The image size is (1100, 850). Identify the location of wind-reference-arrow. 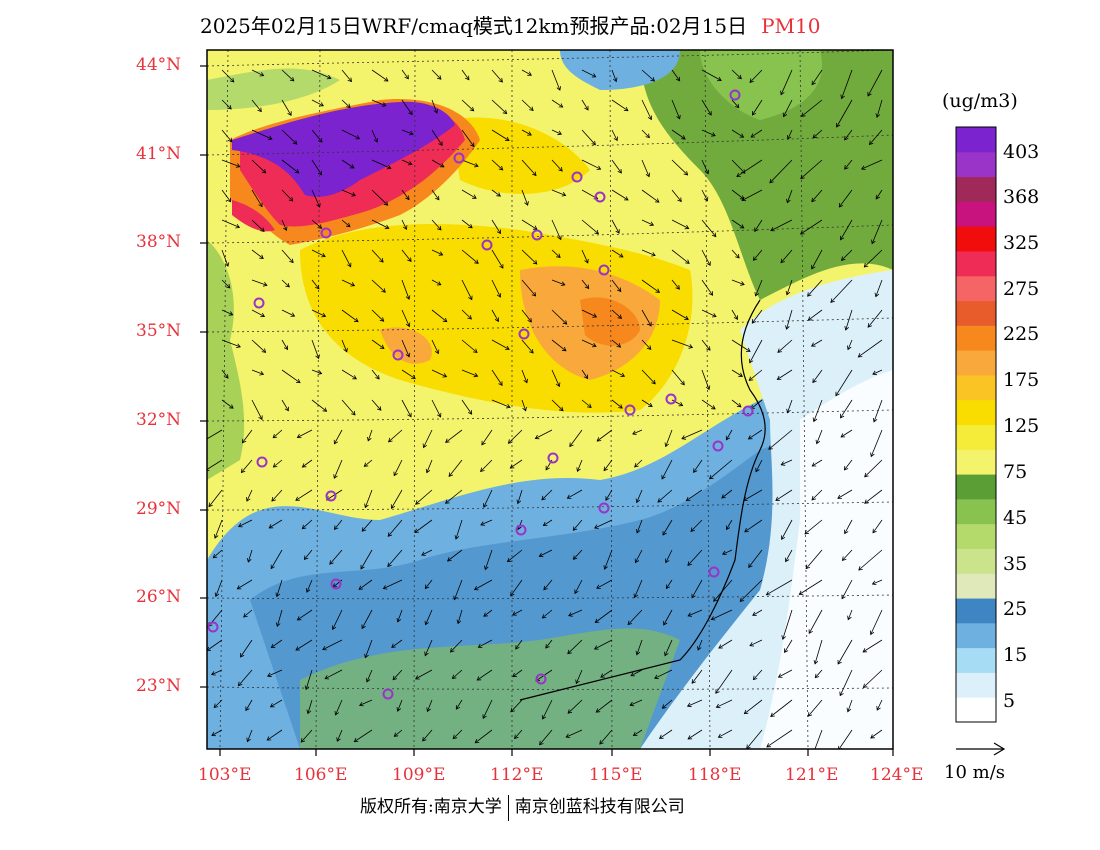
(981, 749).